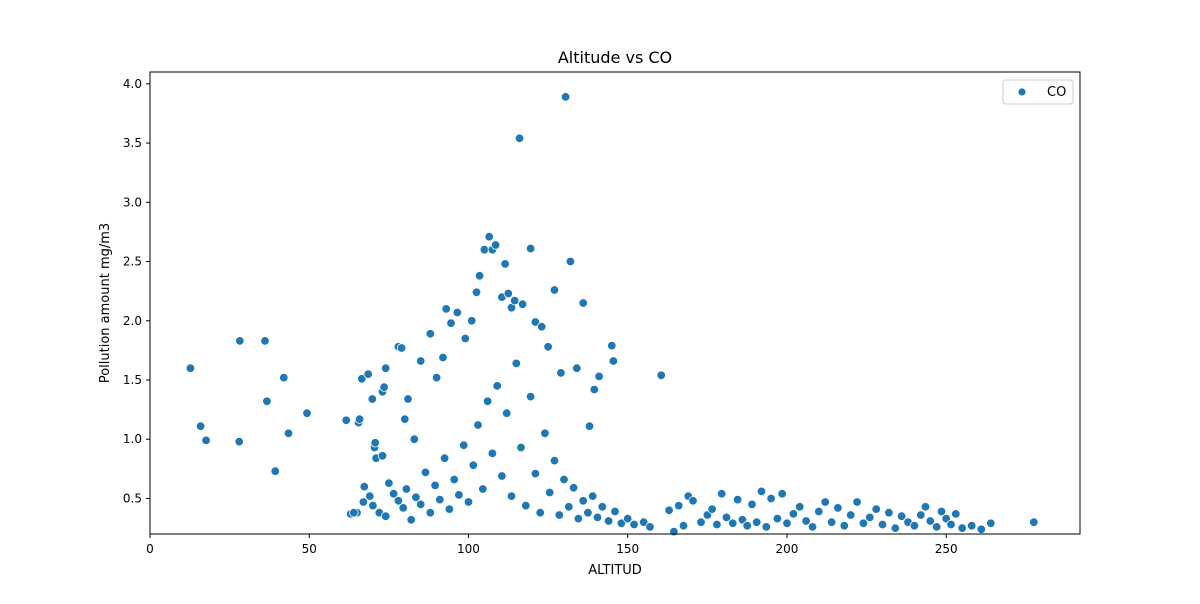  Describe the element at coordinates (1056, 92) in the screenshot. I see `legend-label: CO` at that location.